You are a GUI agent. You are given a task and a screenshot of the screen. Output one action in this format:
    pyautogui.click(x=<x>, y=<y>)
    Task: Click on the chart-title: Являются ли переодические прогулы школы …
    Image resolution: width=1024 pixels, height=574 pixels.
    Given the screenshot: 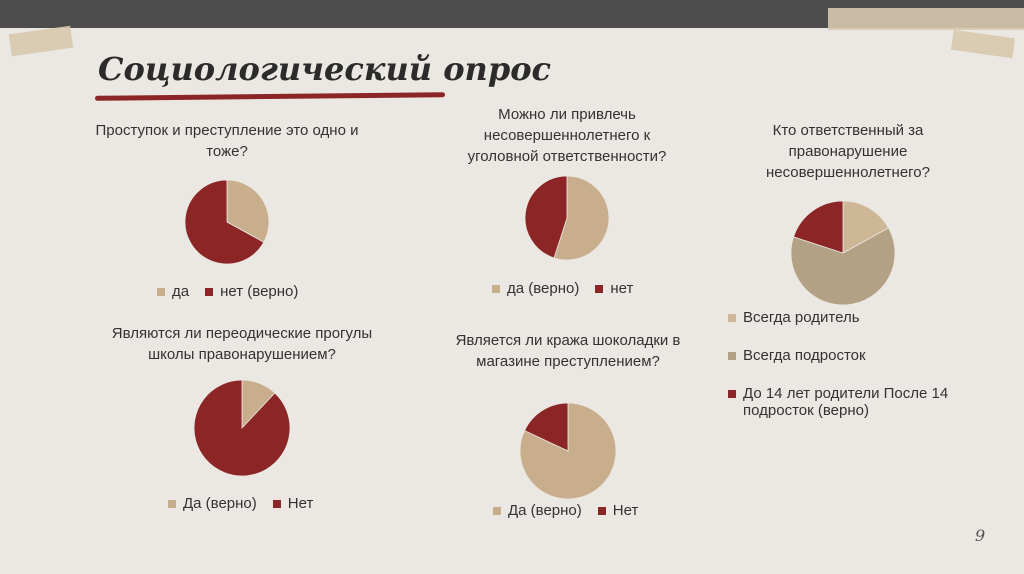 What is the action you would take?
    pyautogui.click(x=242, y=344)
    